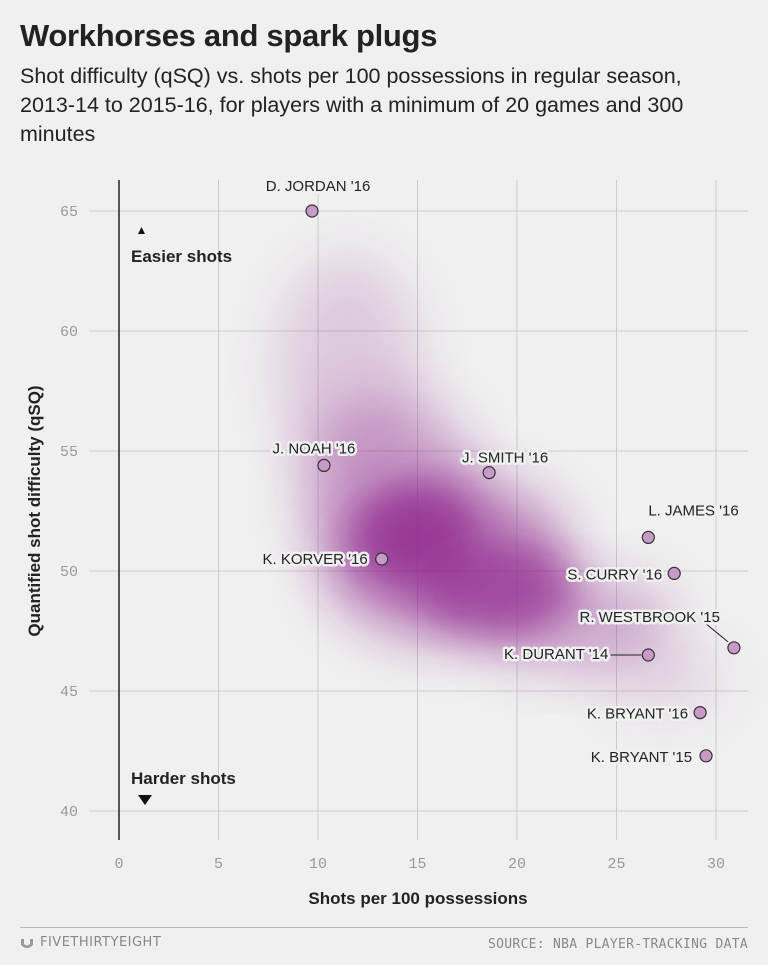 This screenshot has width=768, height=965. I want to click on y-axis-title: Quantified shot difficulty (qSQ), so click(34, 510).